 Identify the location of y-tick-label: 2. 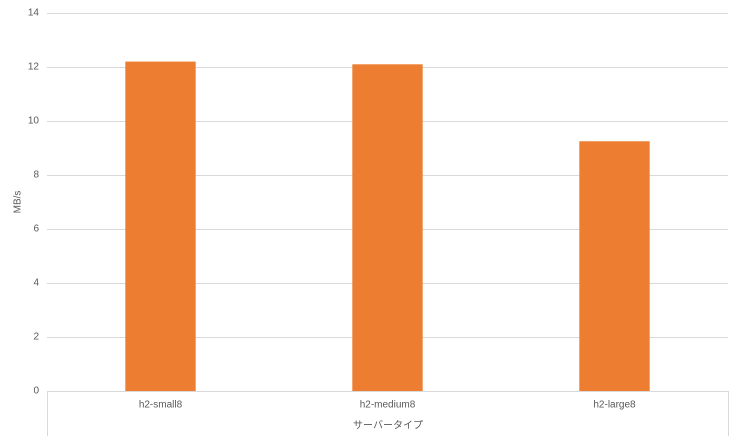
(36, 337).